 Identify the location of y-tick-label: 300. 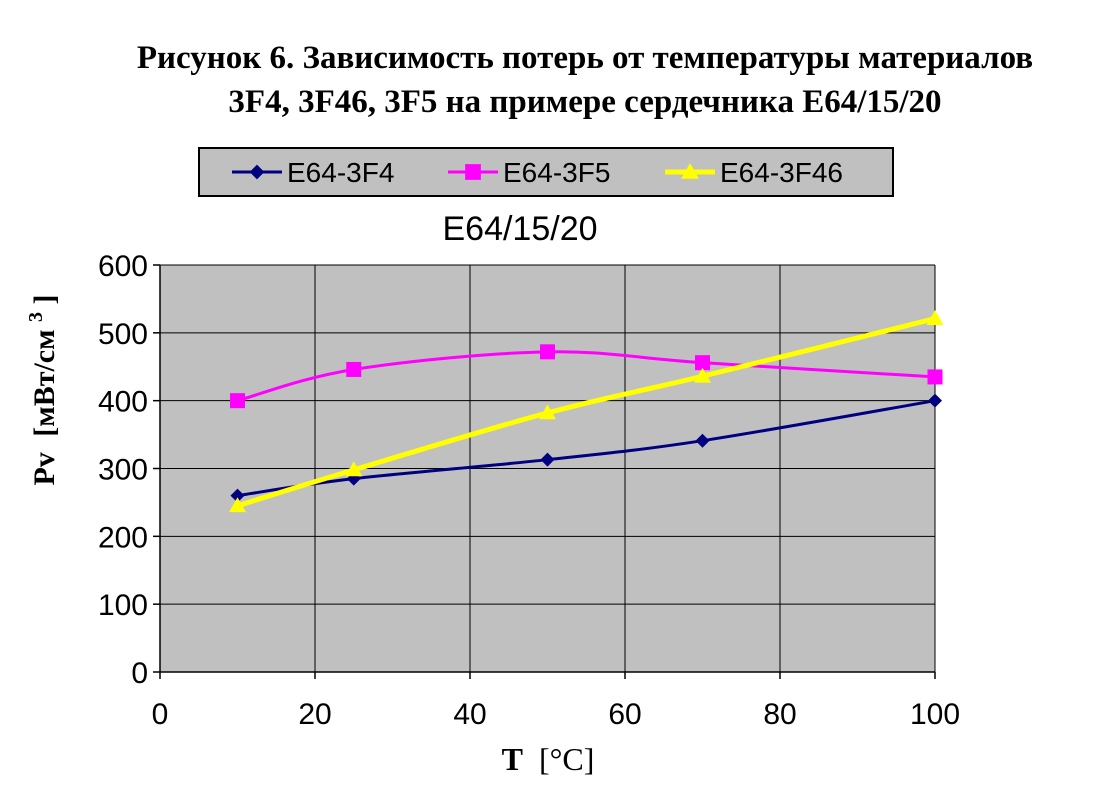
(123, 470).